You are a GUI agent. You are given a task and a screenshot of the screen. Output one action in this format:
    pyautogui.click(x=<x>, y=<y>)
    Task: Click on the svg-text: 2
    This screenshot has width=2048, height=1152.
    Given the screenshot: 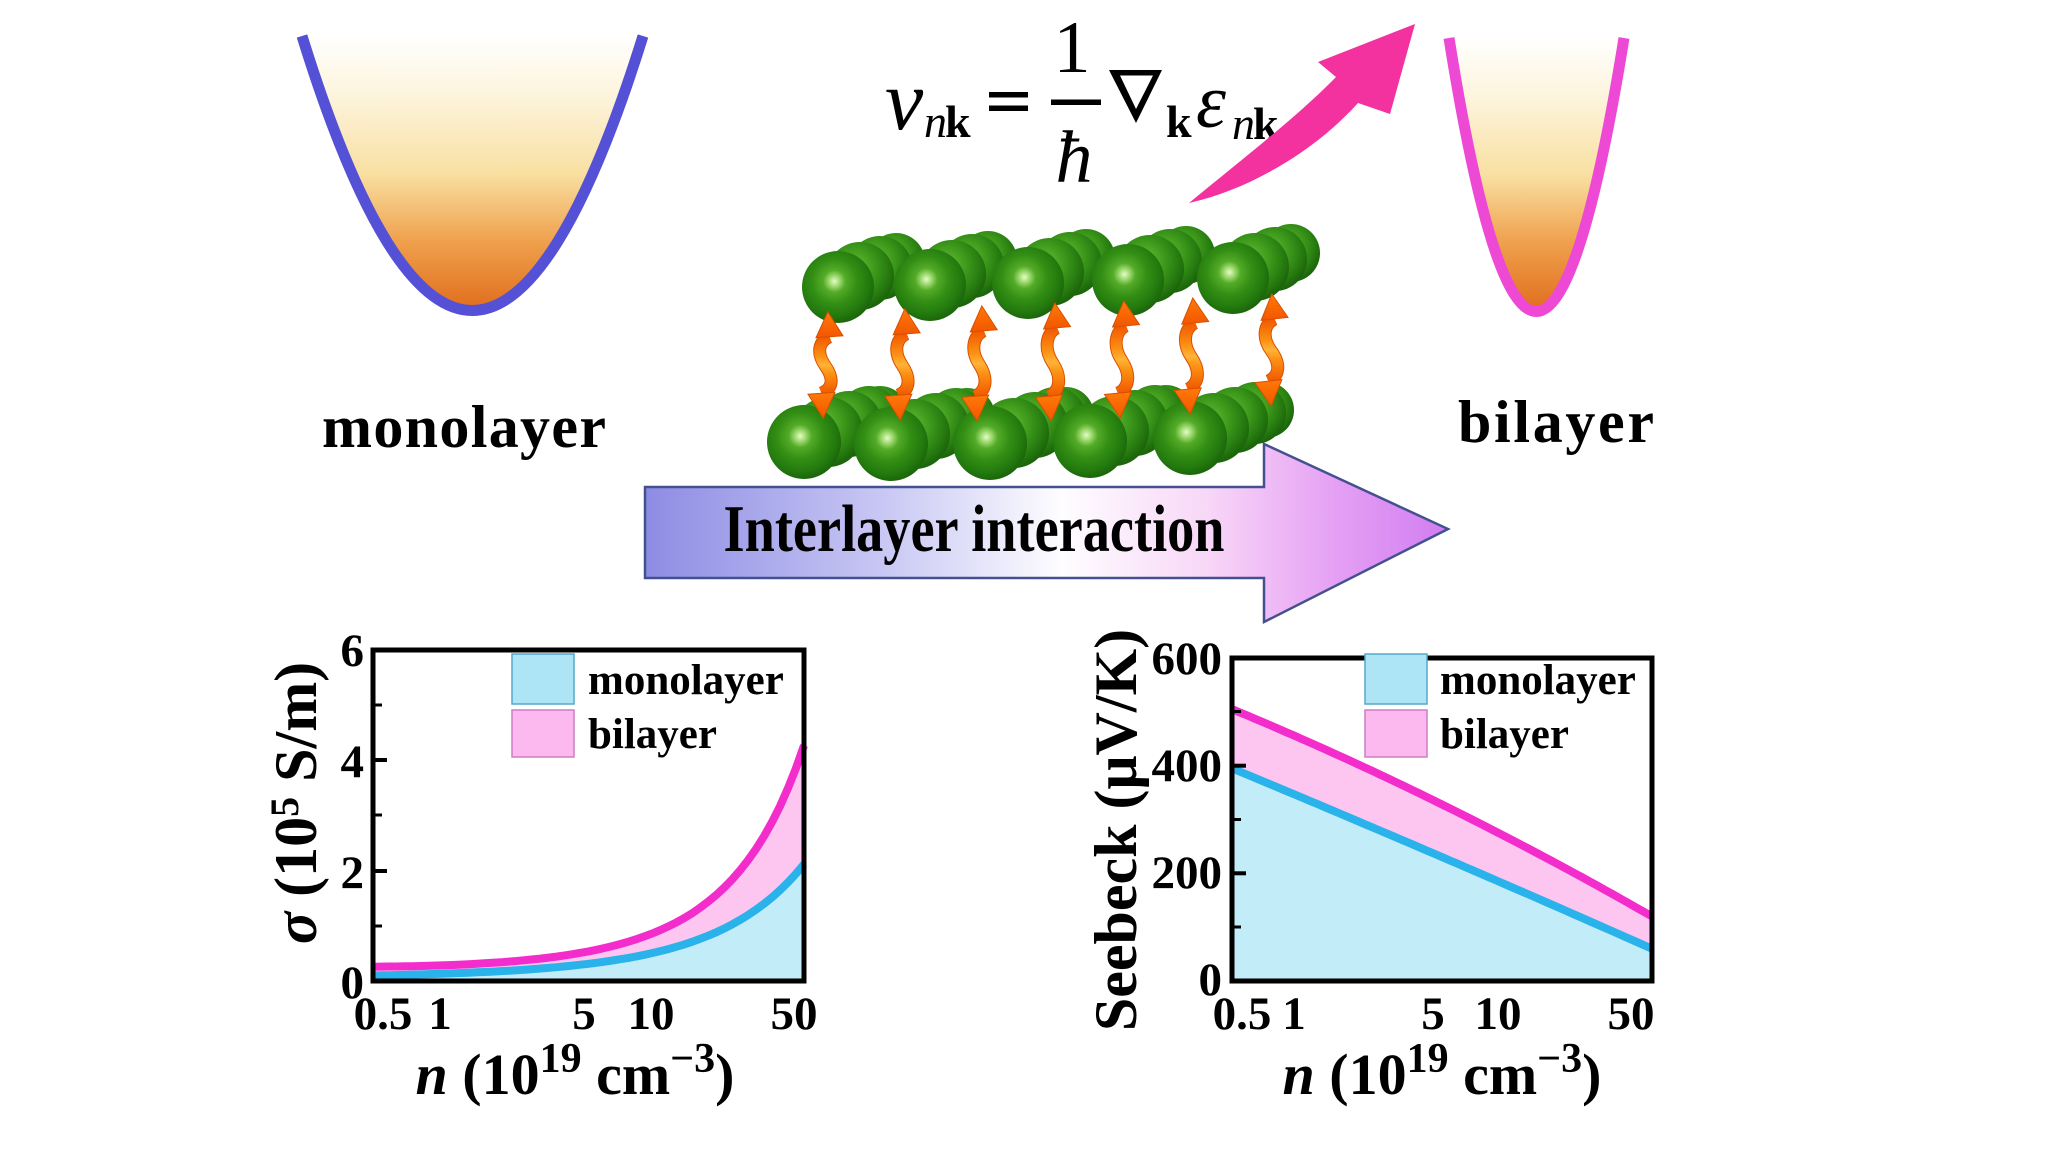 What is the action you would take?
    pyautogui.click(x=353, y=873)
    